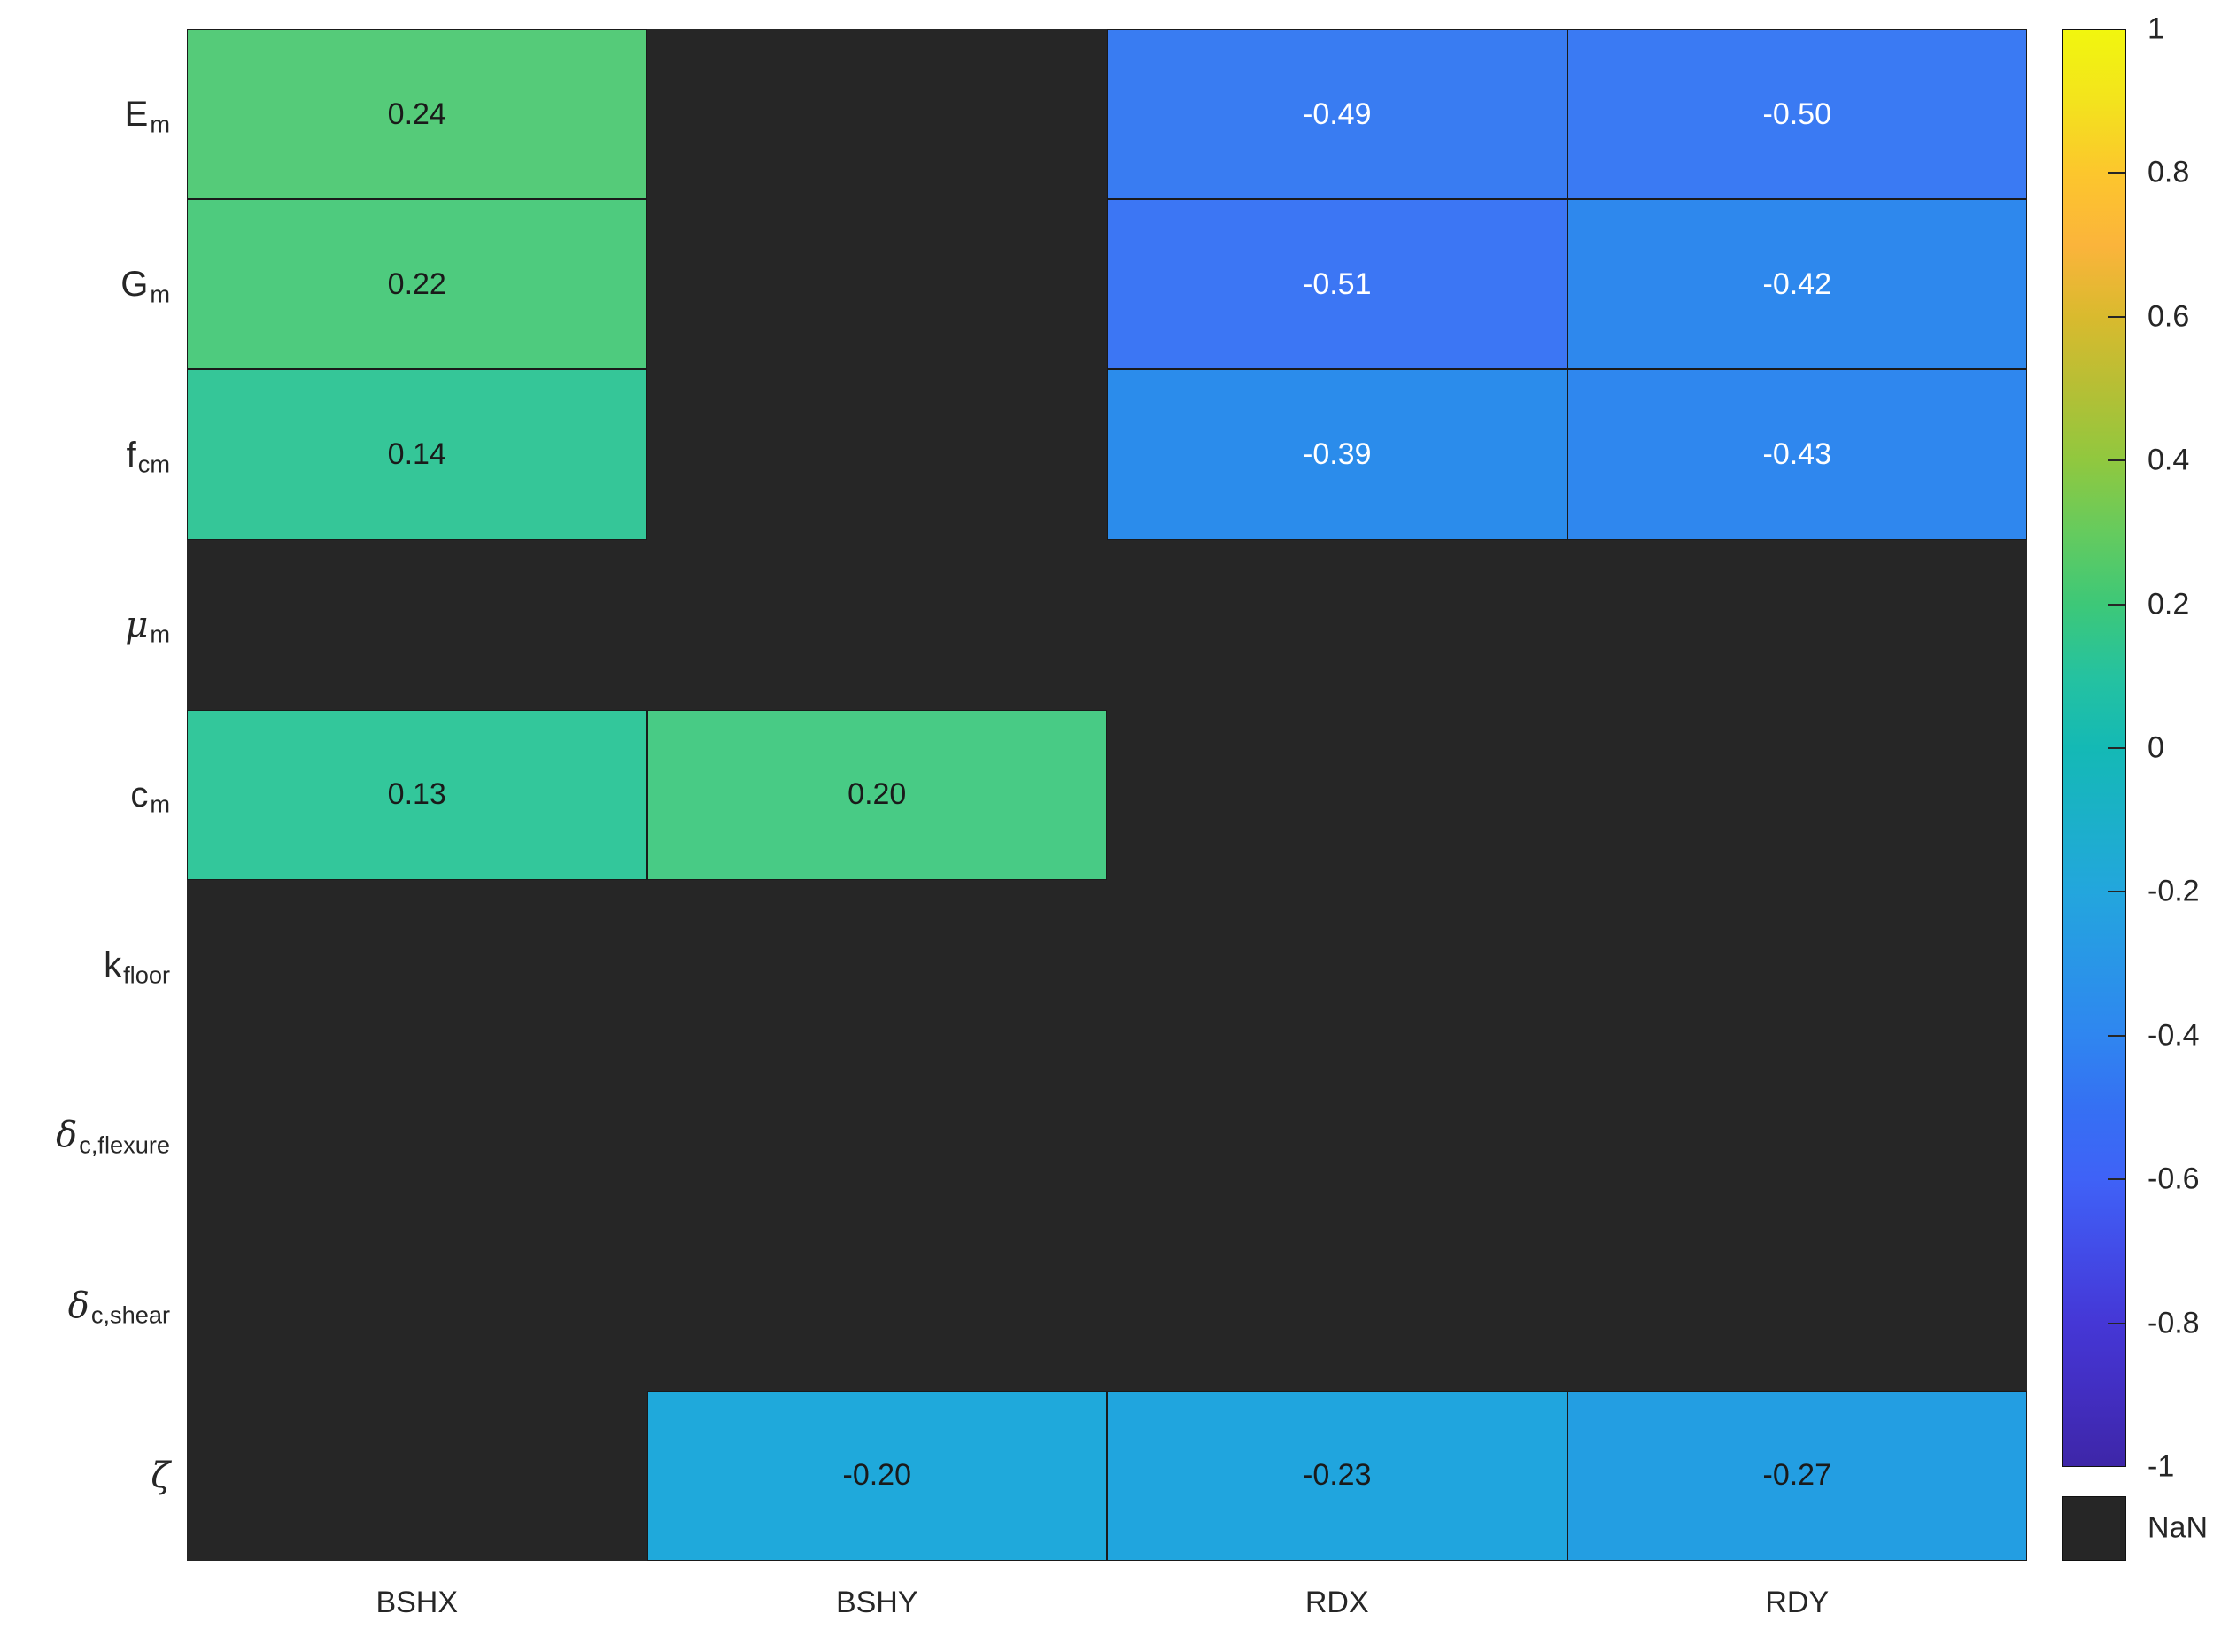  Describe the element at coordinates (2094, 1528) in the screenshot. I see `nan-legend-swatch` at that location.